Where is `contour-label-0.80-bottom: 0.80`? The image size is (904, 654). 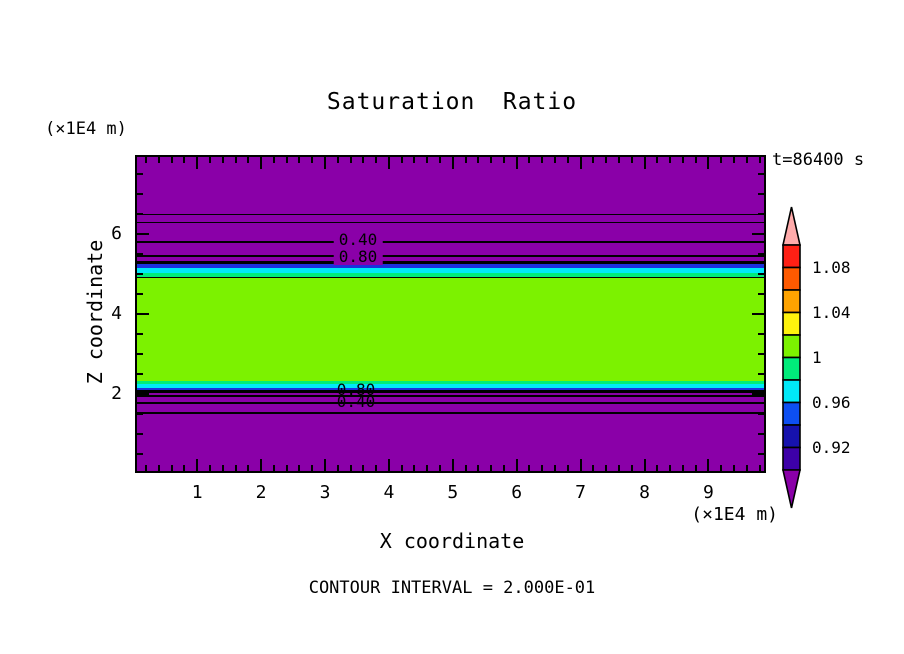
contour-label-0.80-bottom: 0.80 is located at coordinates (356, 389).